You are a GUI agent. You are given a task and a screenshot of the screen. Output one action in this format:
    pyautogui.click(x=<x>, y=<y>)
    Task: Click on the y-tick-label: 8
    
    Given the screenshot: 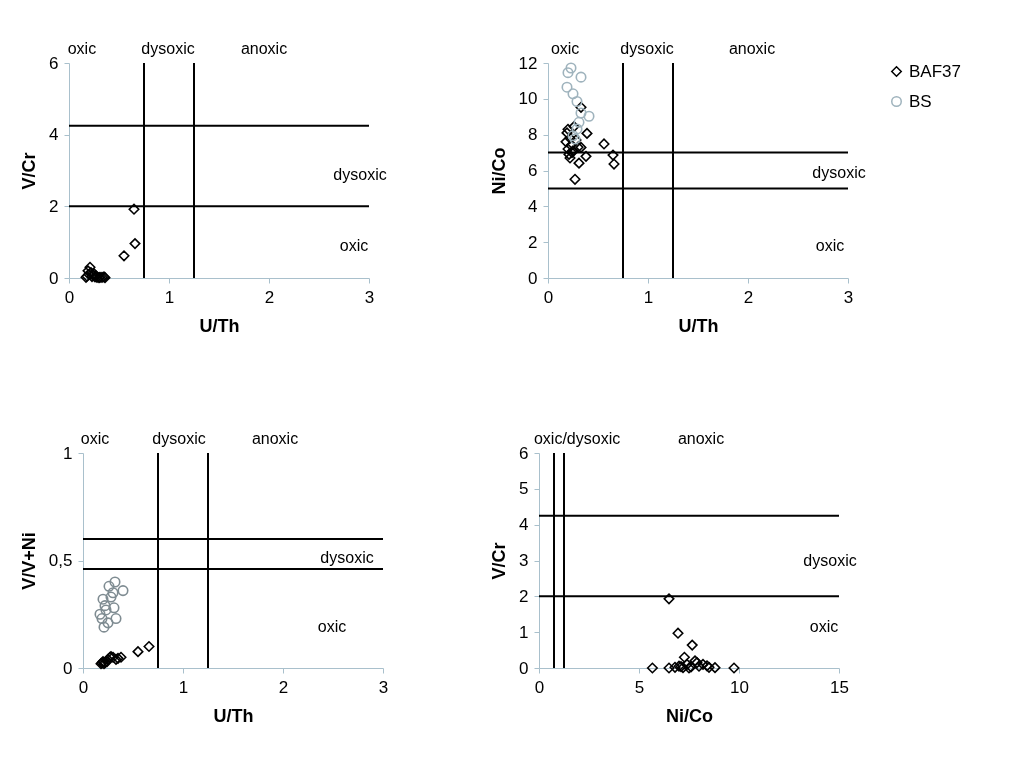 What is the action you would take?
    pyautogui.click(x=533, y=135)
    